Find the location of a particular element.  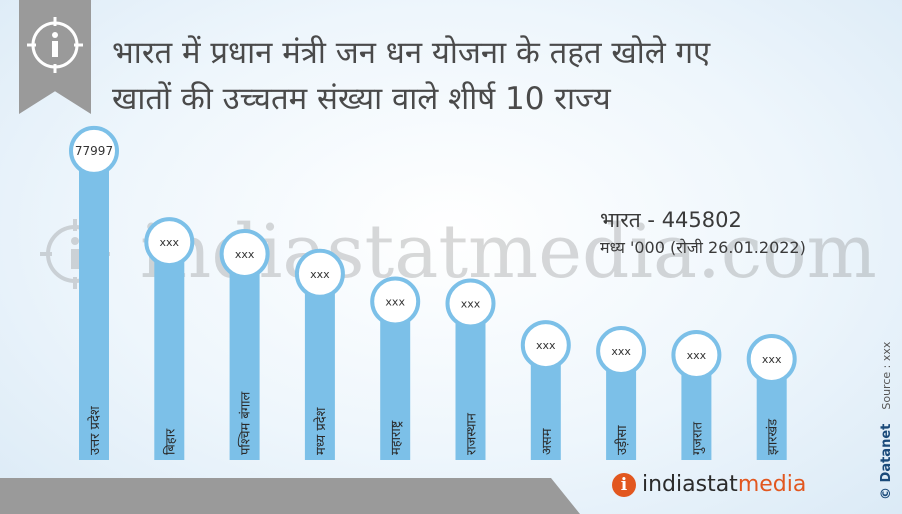

logo-info-icon: i is located at coordinates (624, 484).